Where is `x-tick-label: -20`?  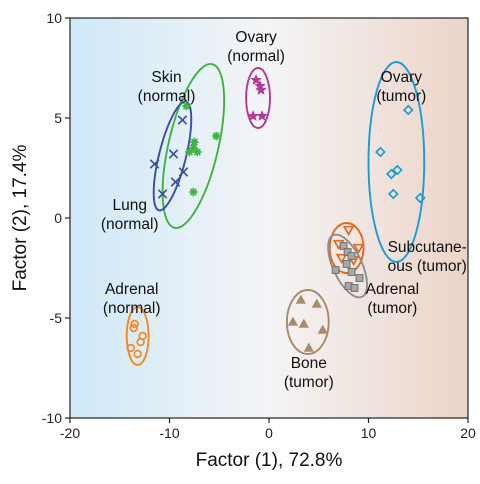
x-tick-label: -20 is located at coordinates (70, 433).